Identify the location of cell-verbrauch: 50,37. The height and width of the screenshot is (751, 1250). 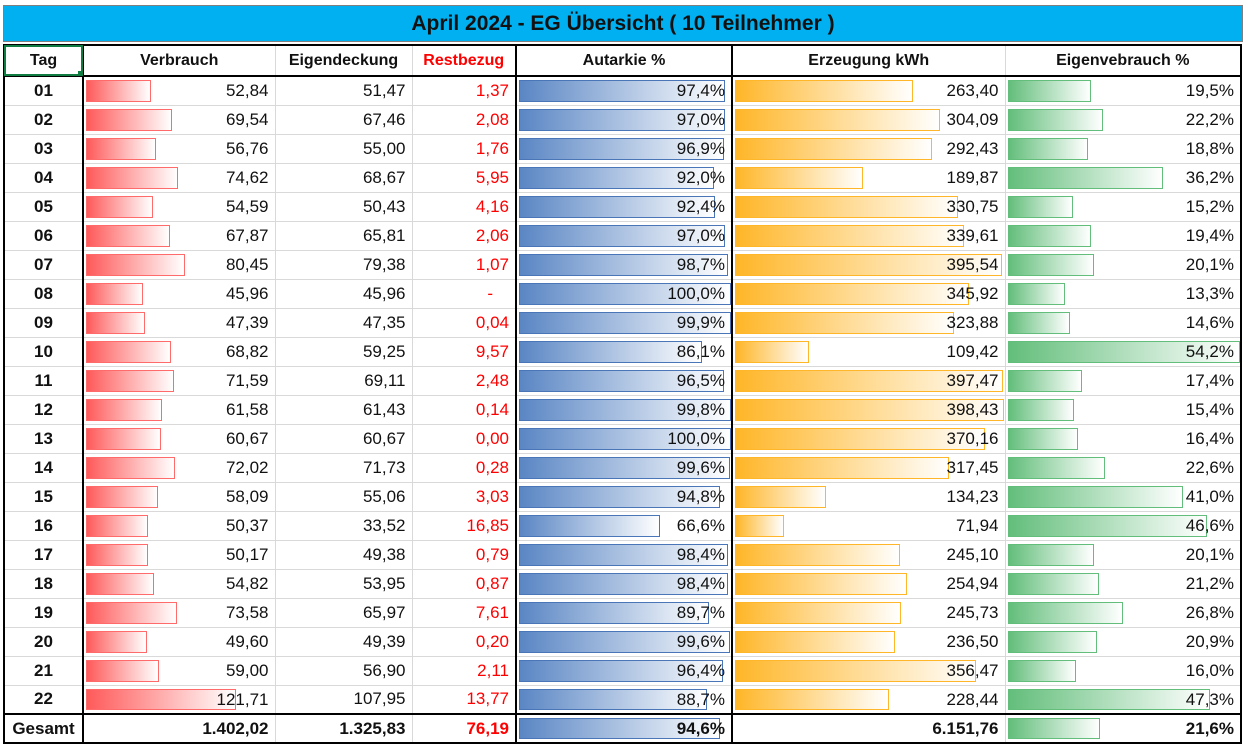
(179, 526).